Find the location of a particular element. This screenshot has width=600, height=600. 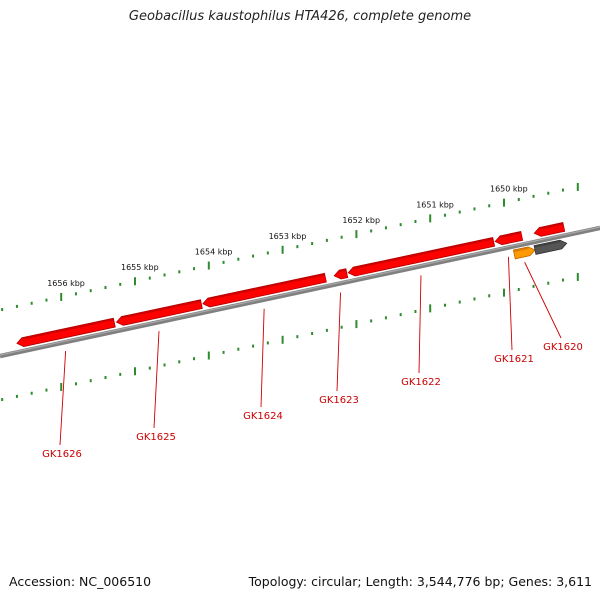

scale-label: 1650 kbp is located at coordinates (509, 189).